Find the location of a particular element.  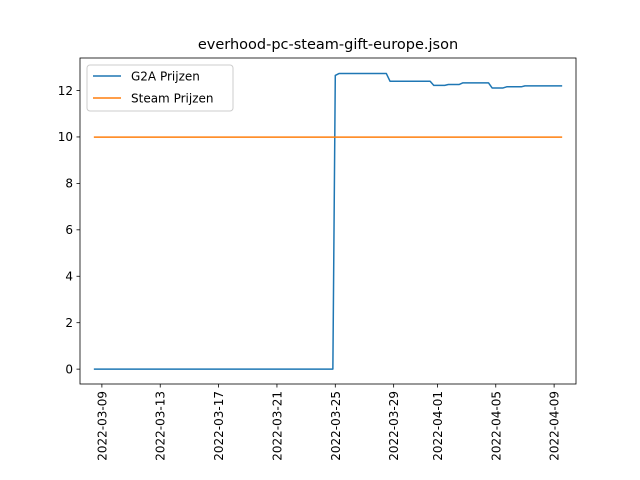

y-tick-label: 10 is located at coordinates (65, 137).